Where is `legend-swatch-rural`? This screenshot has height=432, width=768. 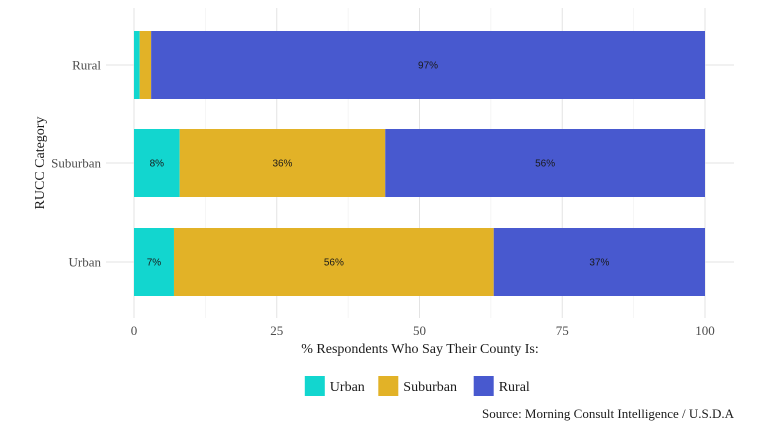
legend-swatch-rural is located at coordinates (483, 386).